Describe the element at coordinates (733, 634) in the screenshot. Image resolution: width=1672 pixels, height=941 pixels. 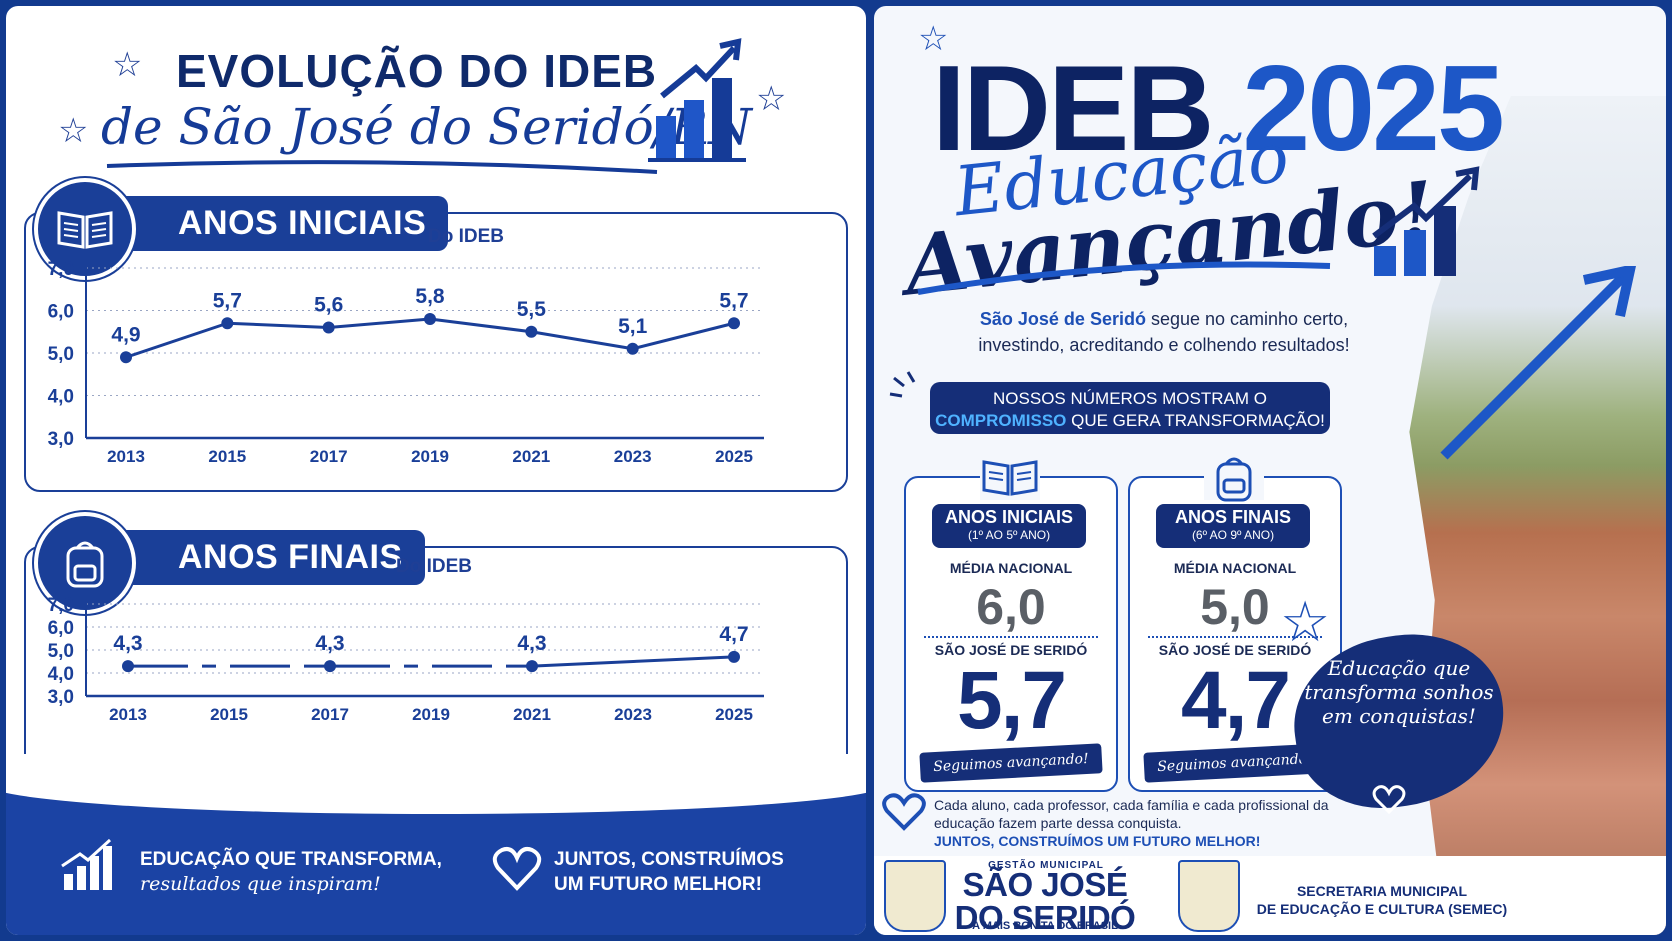
I see `data-label: 4,7` at that location.